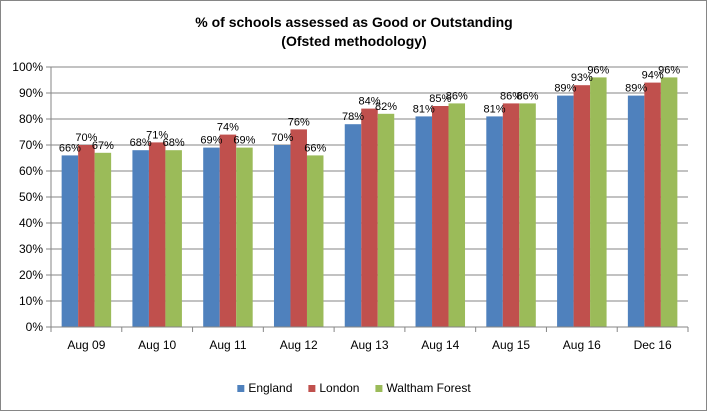 This screenshot has height=412, width=707. I want to click on data-label: 82%, so click(386, 107).